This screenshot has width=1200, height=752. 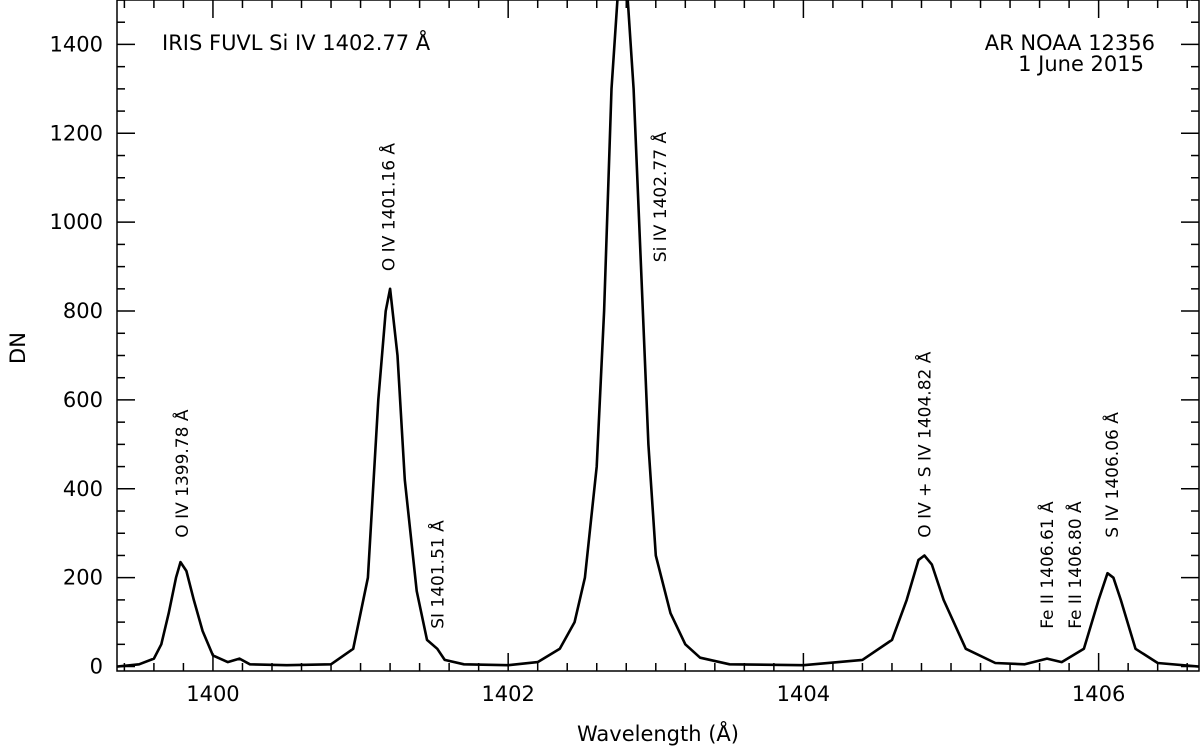 I want to click on spectral-line-label: O IV + S IV 1404.82 Å, so click(x=924, y=444).